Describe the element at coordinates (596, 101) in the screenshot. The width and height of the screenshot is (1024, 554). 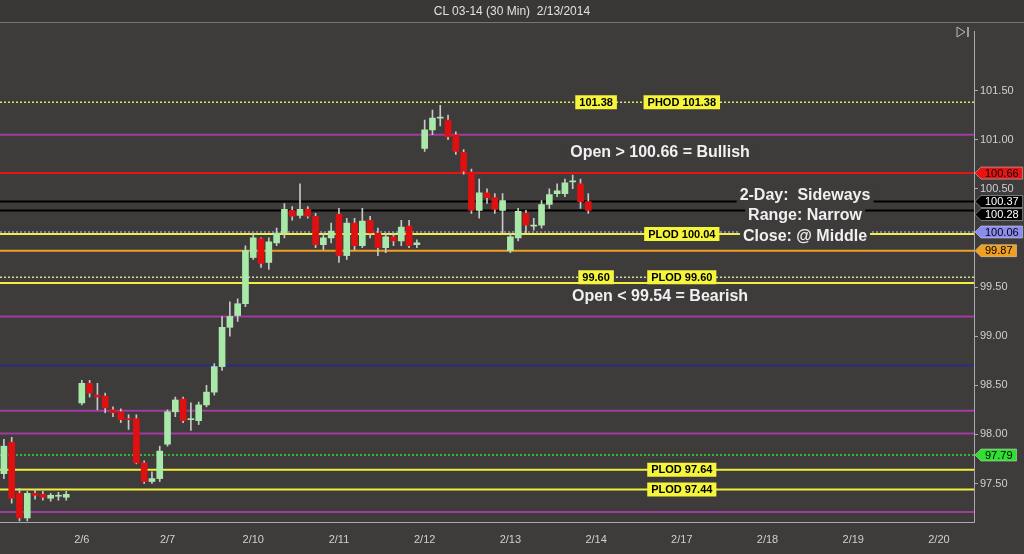
I see `annotation: 101.38` at that location.